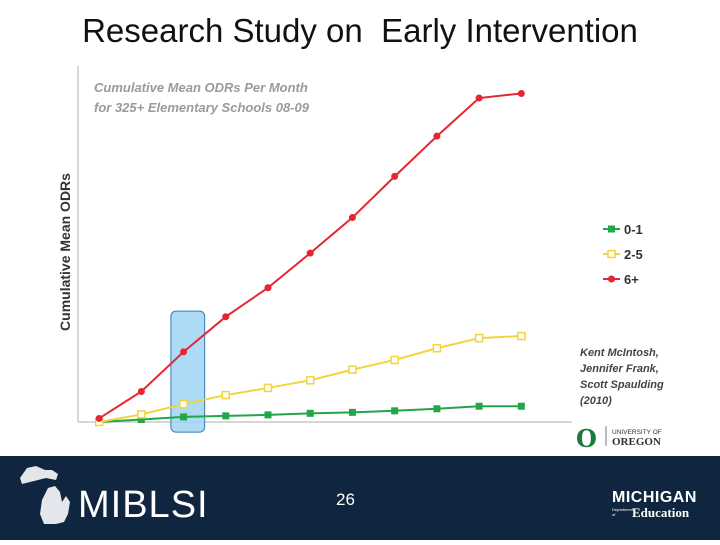  What do you see at coordinates (633, 254) in the screenshot?
I see `legend-label: 2-5` at bounding box center [633, 254].